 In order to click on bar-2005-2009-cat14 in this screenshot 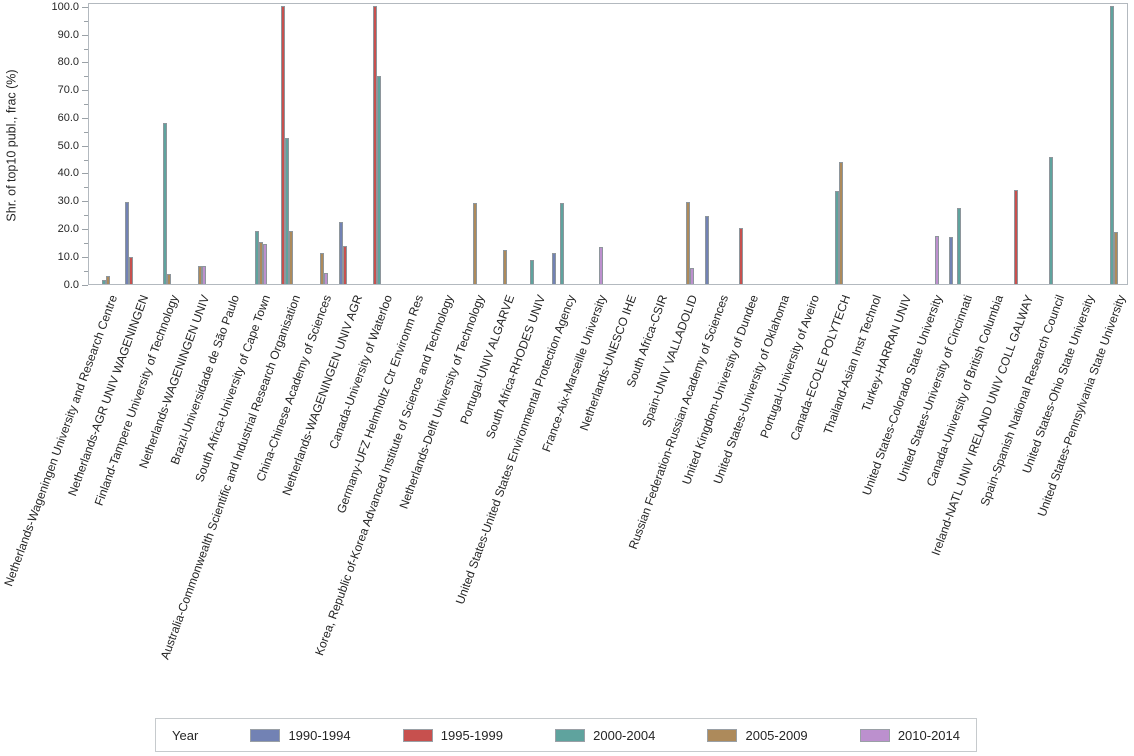, I will do `click(505, 267)`.